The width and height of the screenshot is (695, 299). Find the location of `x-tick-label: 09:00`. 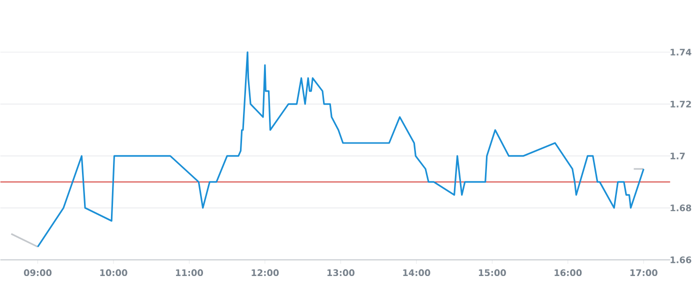

x-tick-label: 09:00 is located at coordinates (38, 272).